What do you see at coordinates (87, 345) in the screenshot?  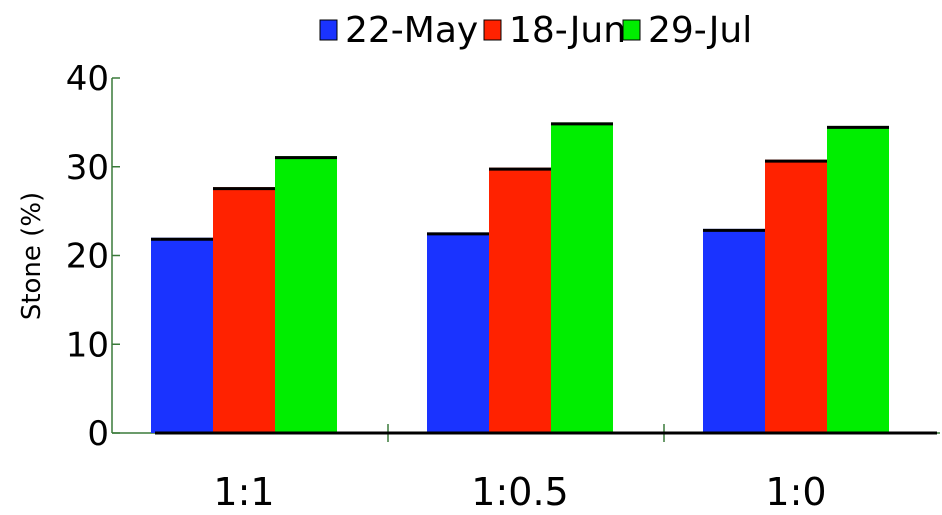 I see `y-tick-label: 10` at bounding box center [87, 345].